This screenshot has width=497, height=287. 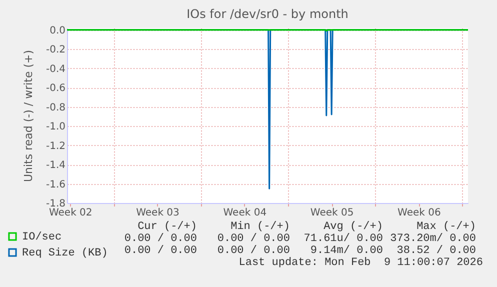 What do you see at coordinates (70, 213) in the screenshot?
I see `x-tick-label: Week 02` at bounding box center [70, 213].